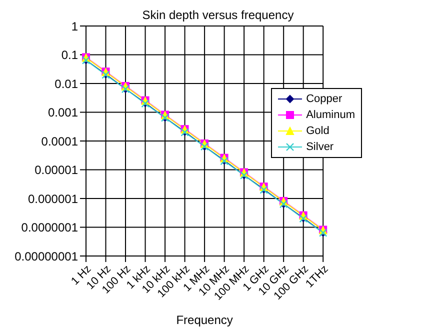 Image resolution: width=436 pixels, height=332 pixels. Describe the element at coordinates (53, 199) in the screenshot. I see `y-tick-label: 0.000001` at that location.